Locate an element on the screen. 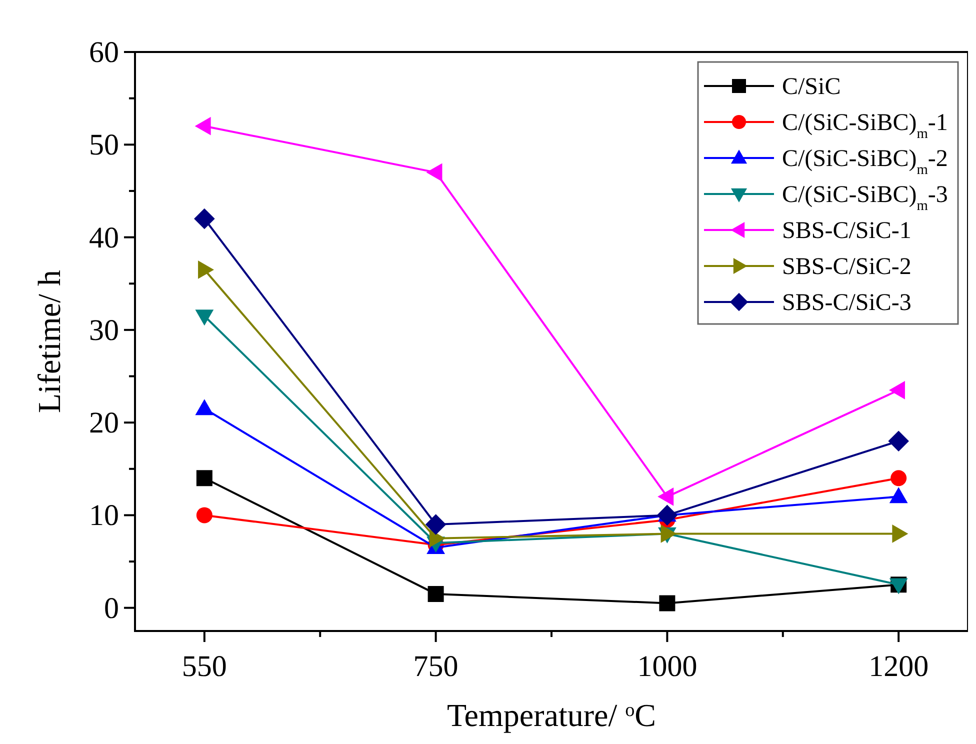 This screenshot has width=976, height=744. legend-label: SBS-C/SiC-3 is located at coordinates (847, 303).